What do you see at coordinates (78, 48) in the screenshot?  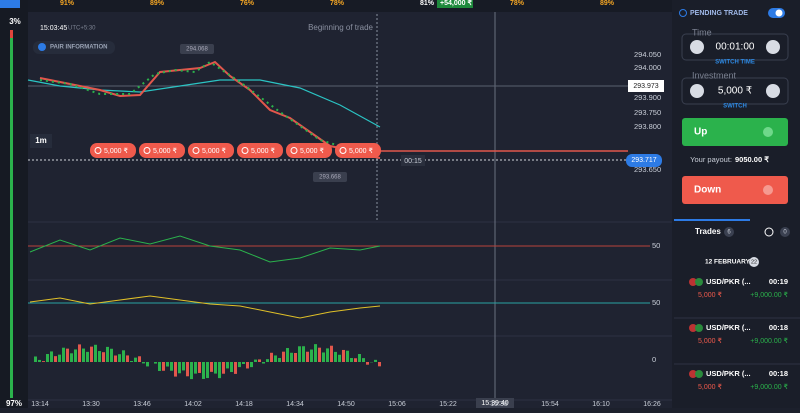 I see `pair-info: PAIR INFORMATION` at bounding box center [78, 48].